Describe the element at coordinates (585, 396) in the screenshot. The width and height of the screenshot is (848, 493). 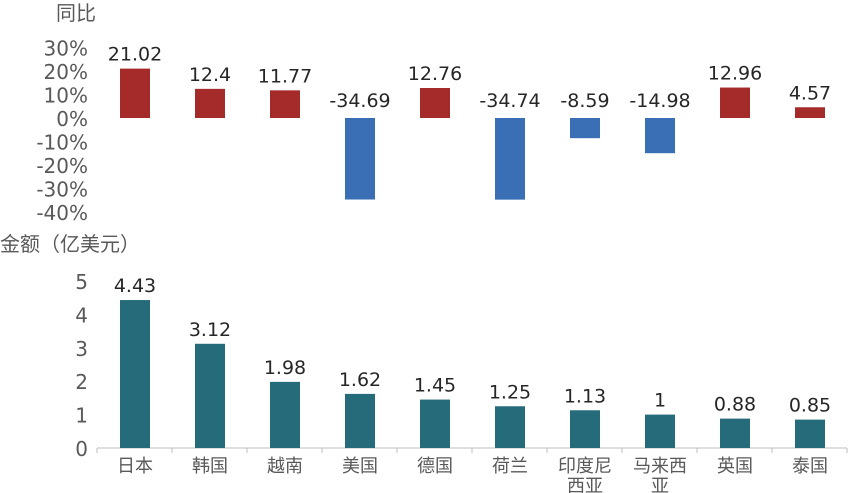
I see `bottom-data-label: 1.13` at that location.